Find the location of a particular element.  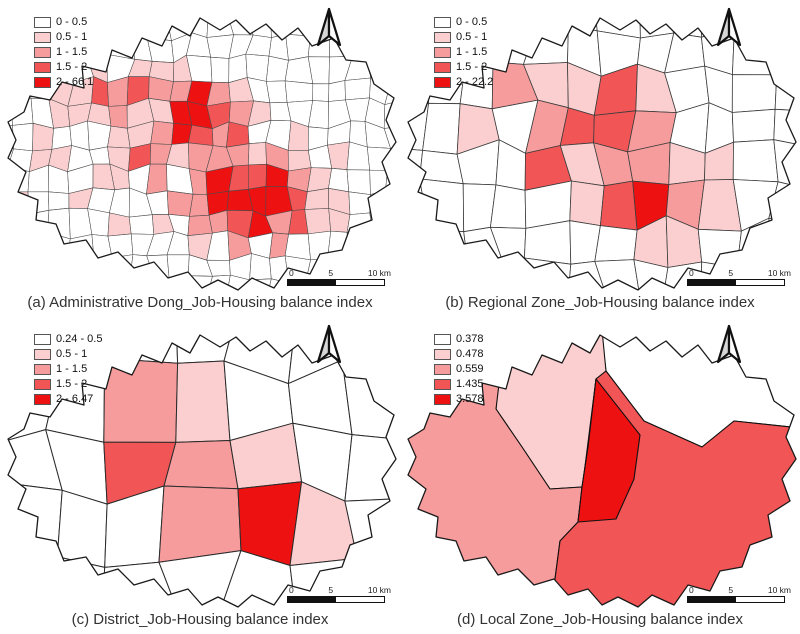

legend-item: 1.435 is located at coordinates (459, 384).